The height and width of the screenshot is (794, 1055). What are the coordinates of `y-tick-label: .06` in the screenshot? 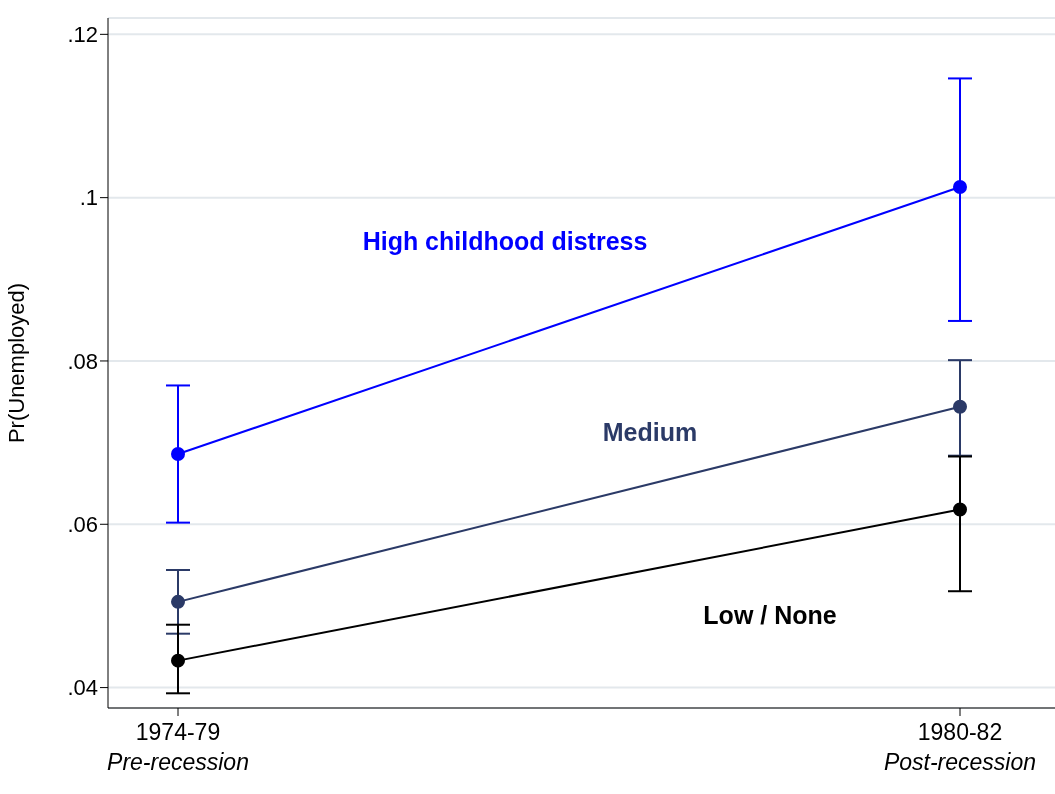 It's located at (82, 525).